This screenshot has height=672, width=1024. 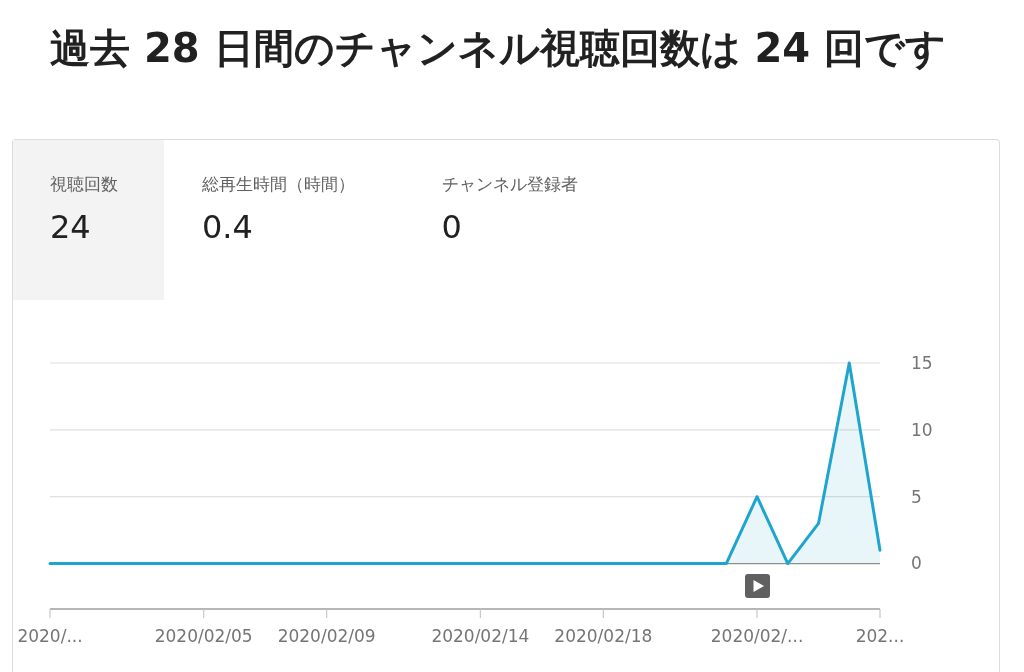 What do you see at coordinates (480, 636) in the screenshot?
I see `x-tick-label: 2020/02/14` at bounding box center [480, 636].